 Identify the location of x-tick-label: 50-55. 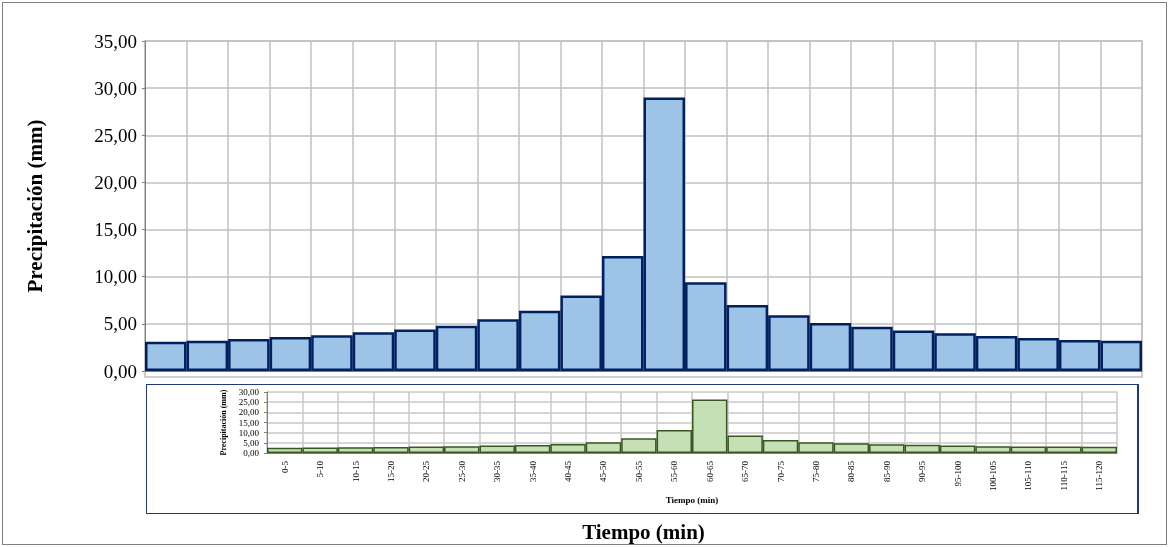
(638, 471).